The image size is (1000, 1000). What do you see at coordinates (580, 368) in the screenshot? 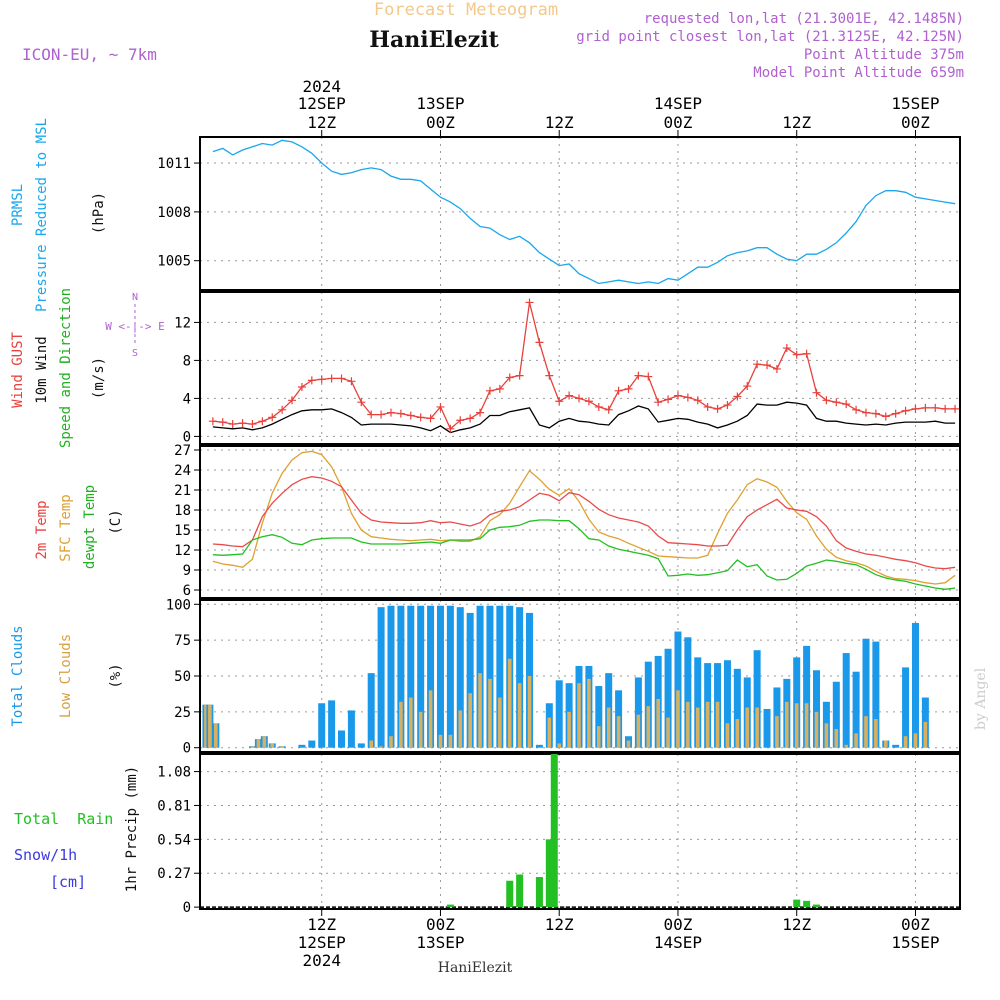
I see `wind-frame` at bounding box center [580, 368].